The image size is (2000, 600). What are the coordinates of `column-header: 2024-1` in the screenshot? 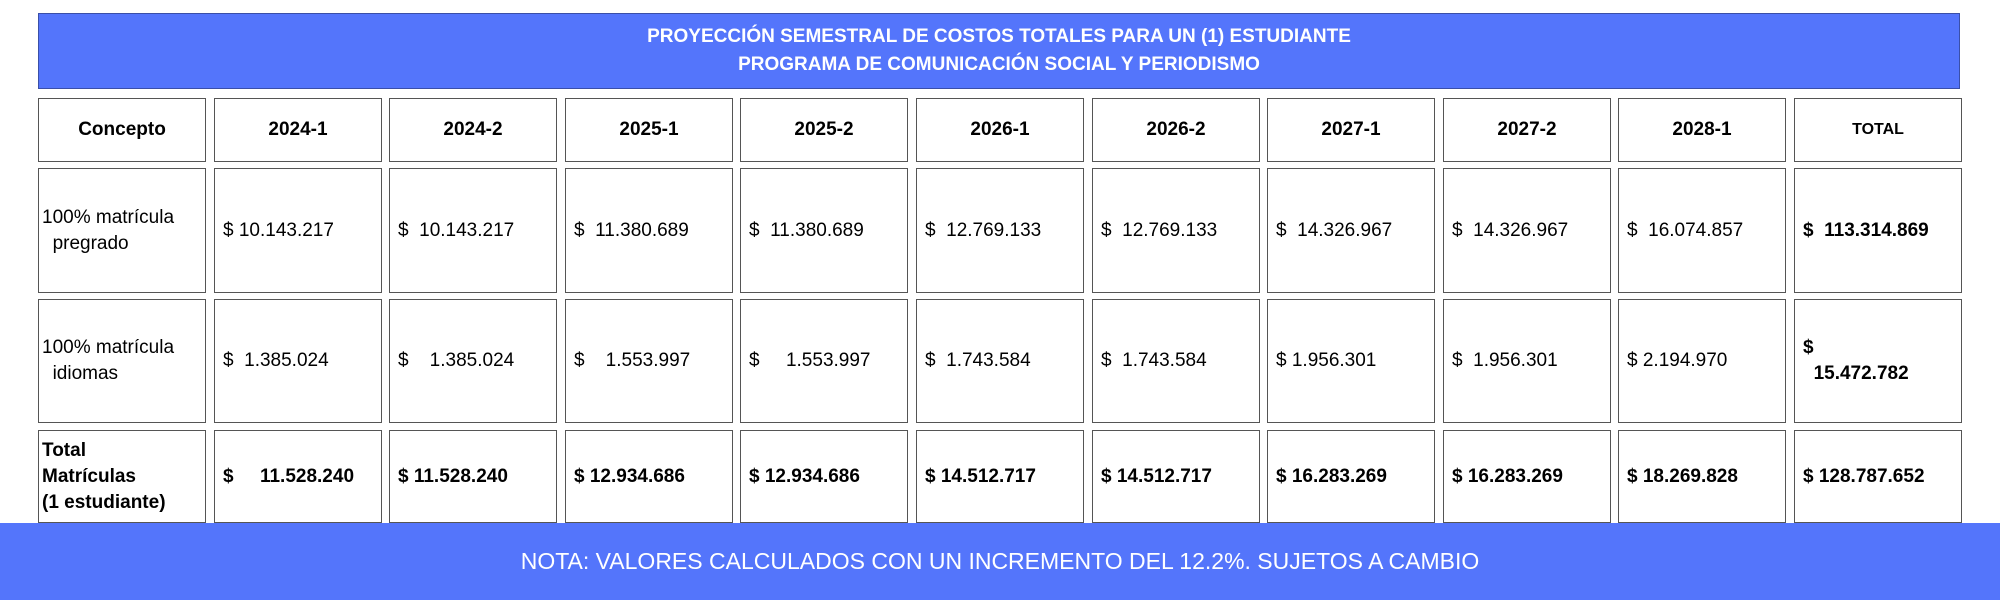 It's located at (298, 130).